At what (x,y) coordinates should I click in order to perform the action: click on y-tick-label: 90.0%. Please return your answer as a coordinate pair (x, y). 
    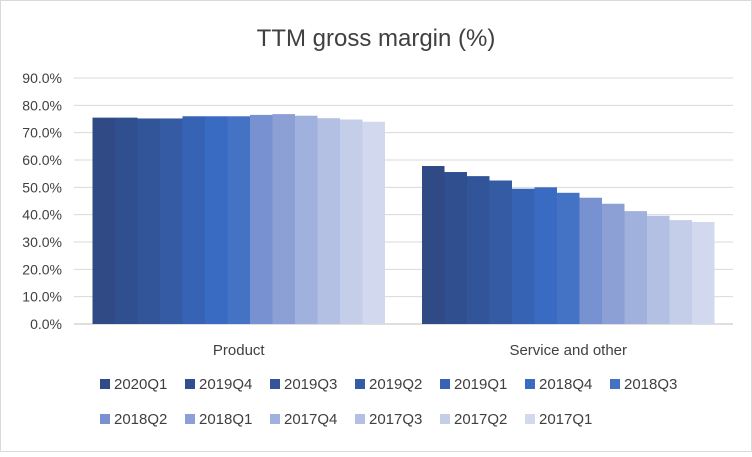
    Looking at the image, I should click on (42, 78).